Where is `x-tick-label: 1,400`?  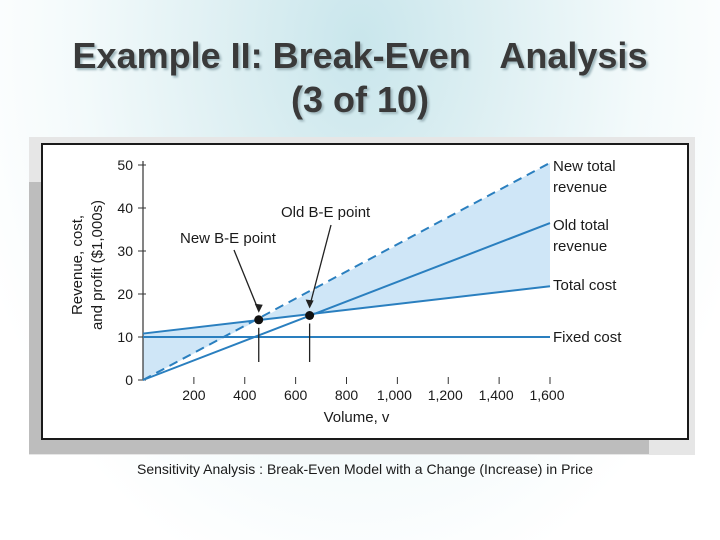 x-tick-label: 1,400 is located at coordinates (496, 395).